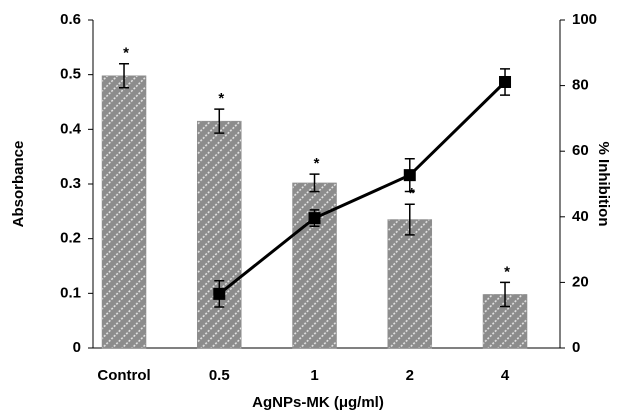 Image resolution: width=617 pixels, height=414 pixels. What do you see at coordinates (70, 19) in the screenshot?
I see `y-tick-label: 0.6` at bounding box center [70, 19].